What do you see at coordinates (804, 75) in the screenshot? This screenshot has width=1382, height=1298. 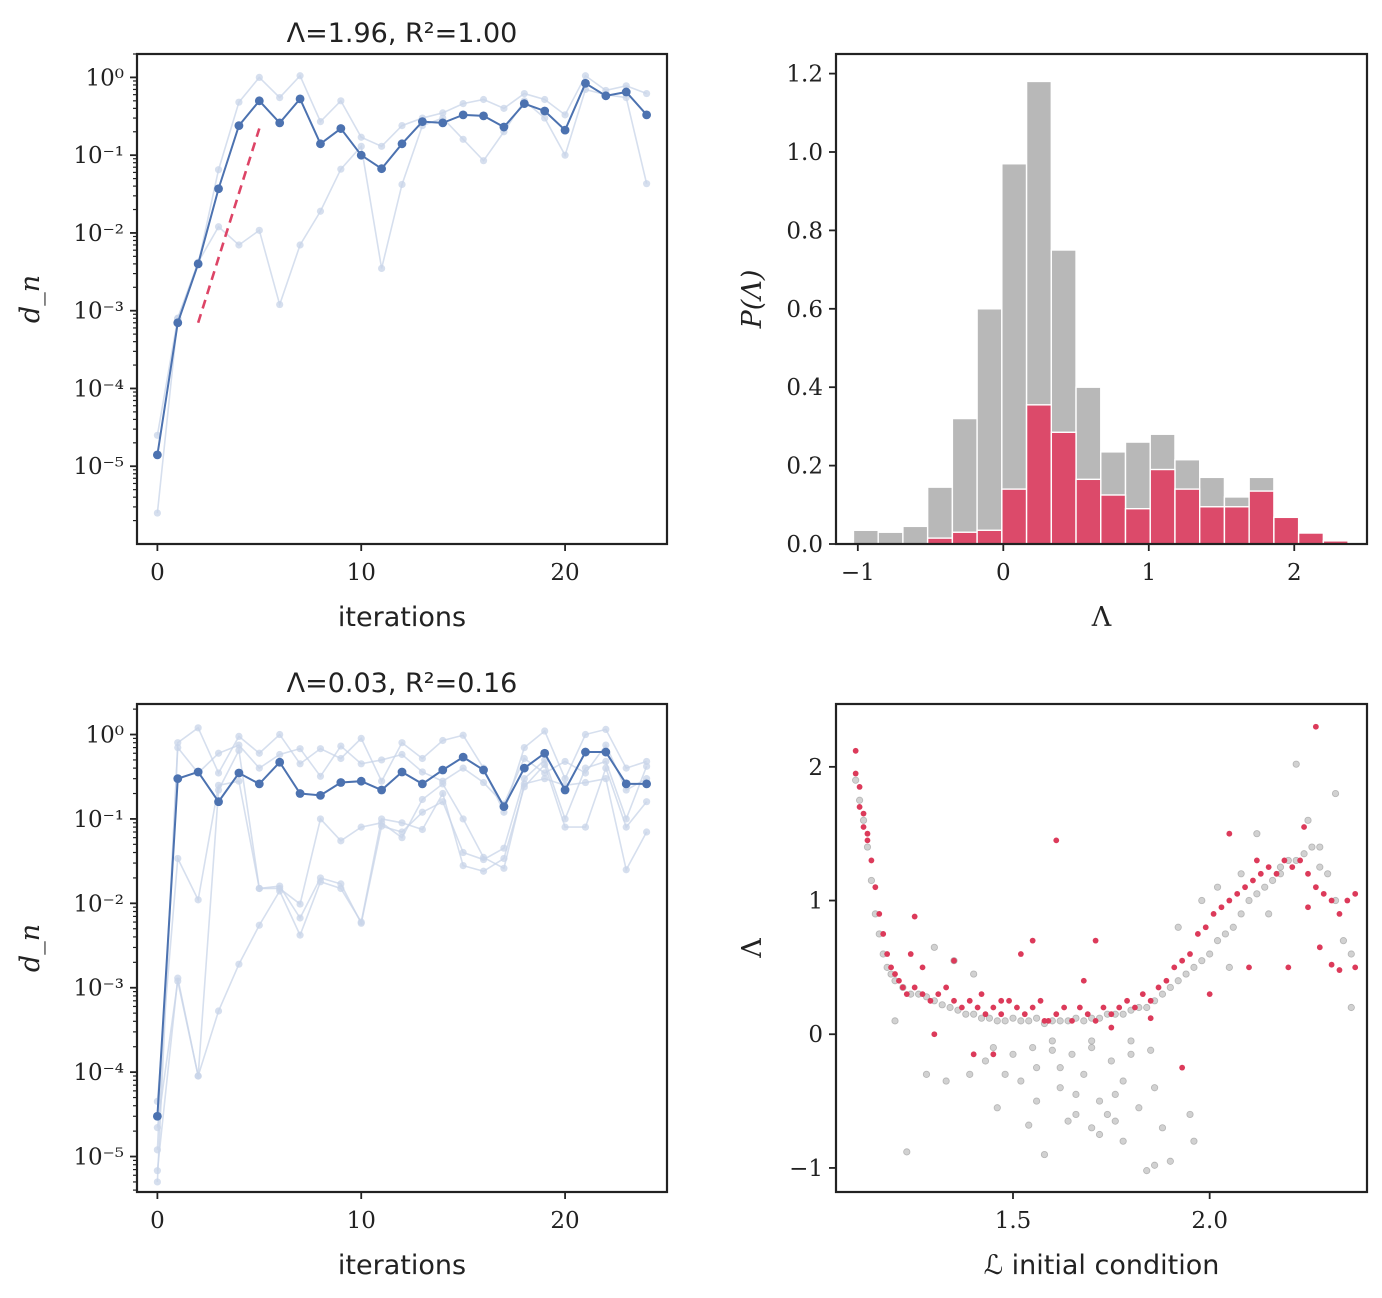 I see `top-right-ytick-label: 1.2` at bounding box center [804, 75].